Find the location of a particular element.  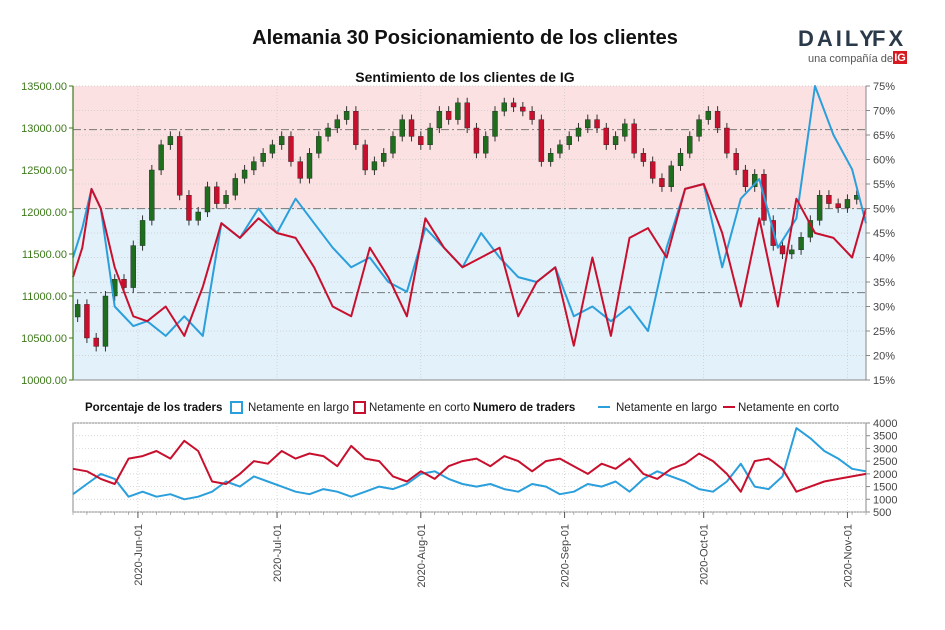

logo-brand-right: FX is located at coordinates (889, 38).